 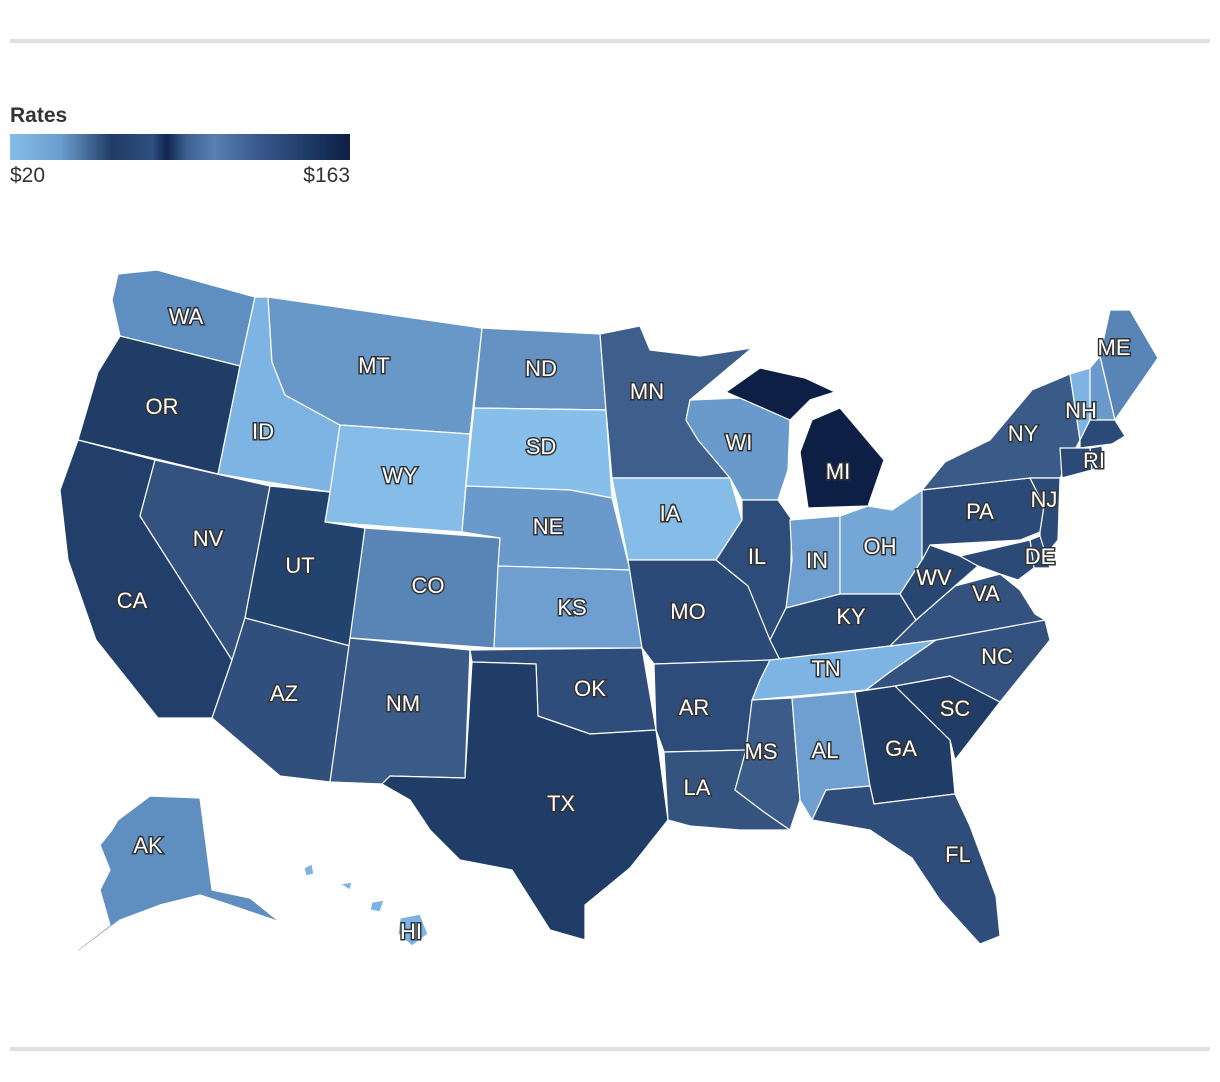 I want to click on state-label-co: CO, so click(x=428, y=585).